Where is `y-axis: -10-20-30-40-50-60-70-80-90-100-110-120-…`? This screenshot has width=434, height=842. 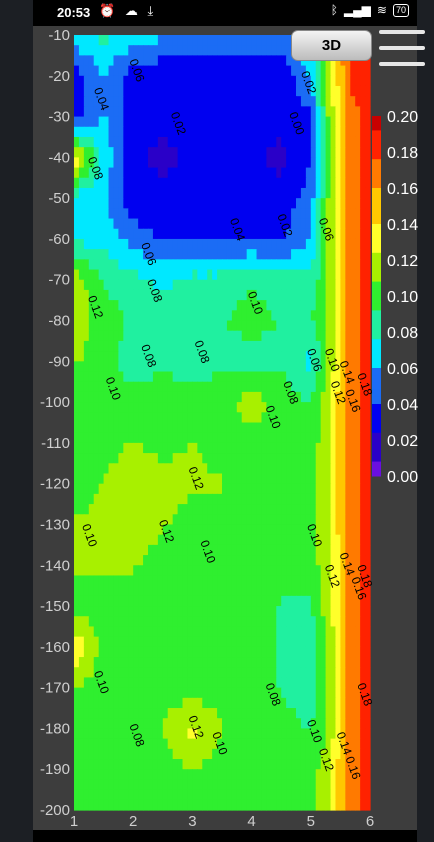
y-axis: -10-20-30-40-50-60-70-80-90-100-110-120-… is located at coordinates (55, 423).